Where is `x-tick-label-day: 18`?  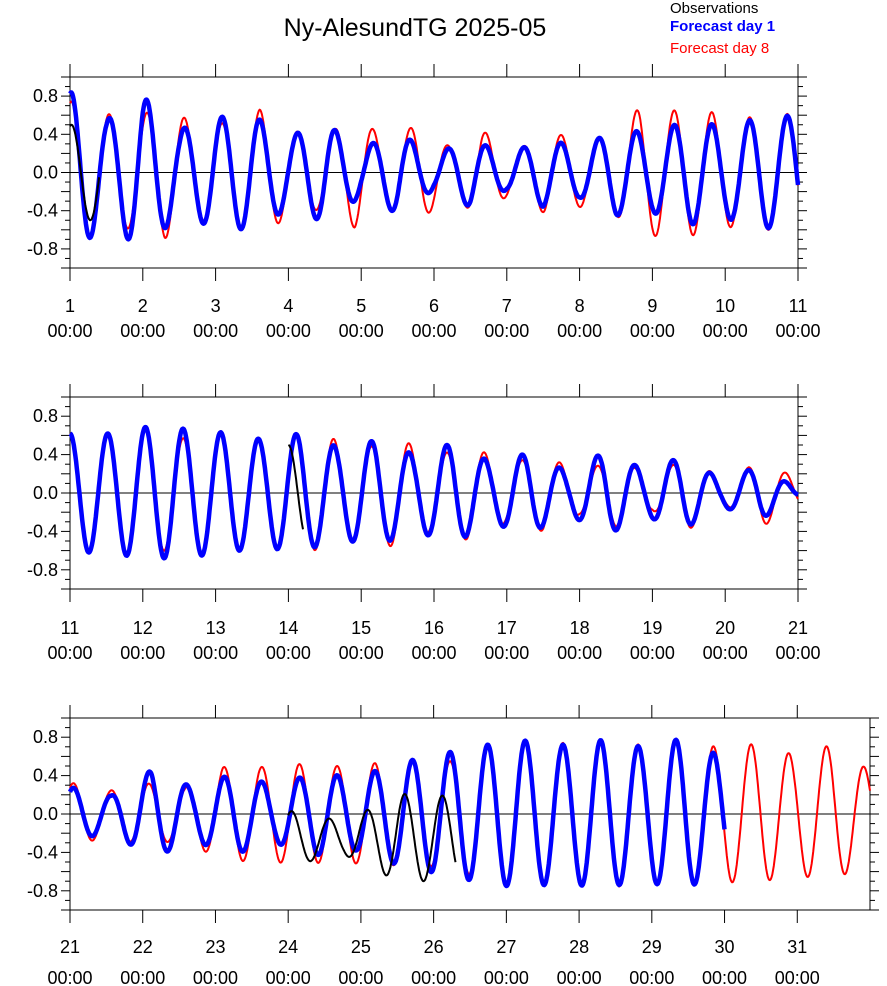 x-tick-label-day: 18 is located at coordinates (580, 628).